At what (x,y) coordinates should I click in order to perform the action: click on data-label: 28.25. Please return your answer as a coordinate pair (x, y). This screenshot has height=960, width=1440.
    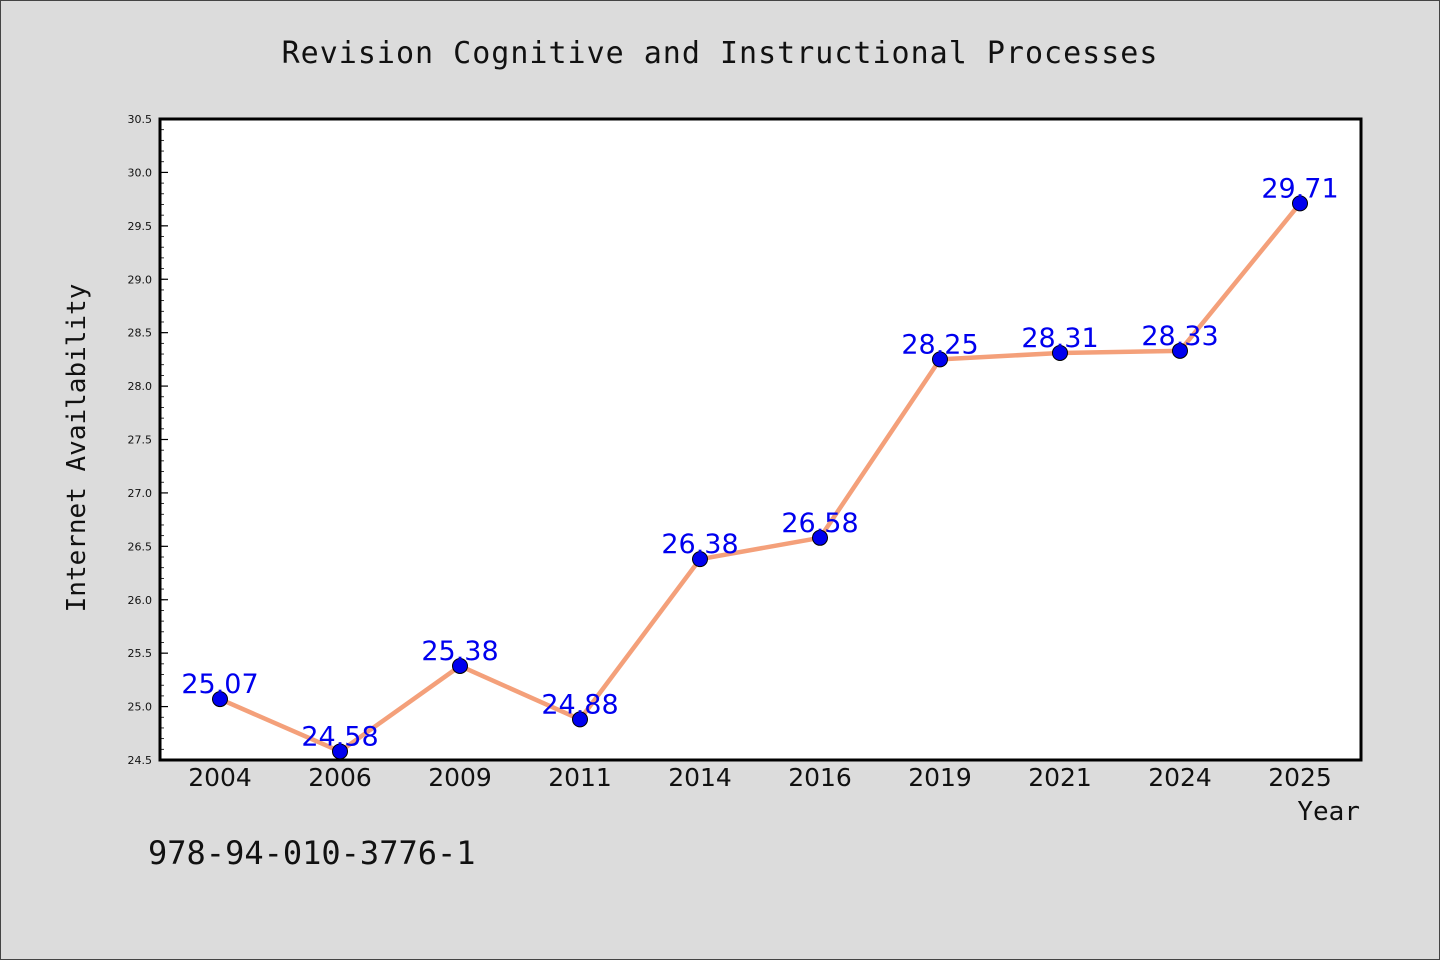
    Looking at the image, I should click on (939, 344).